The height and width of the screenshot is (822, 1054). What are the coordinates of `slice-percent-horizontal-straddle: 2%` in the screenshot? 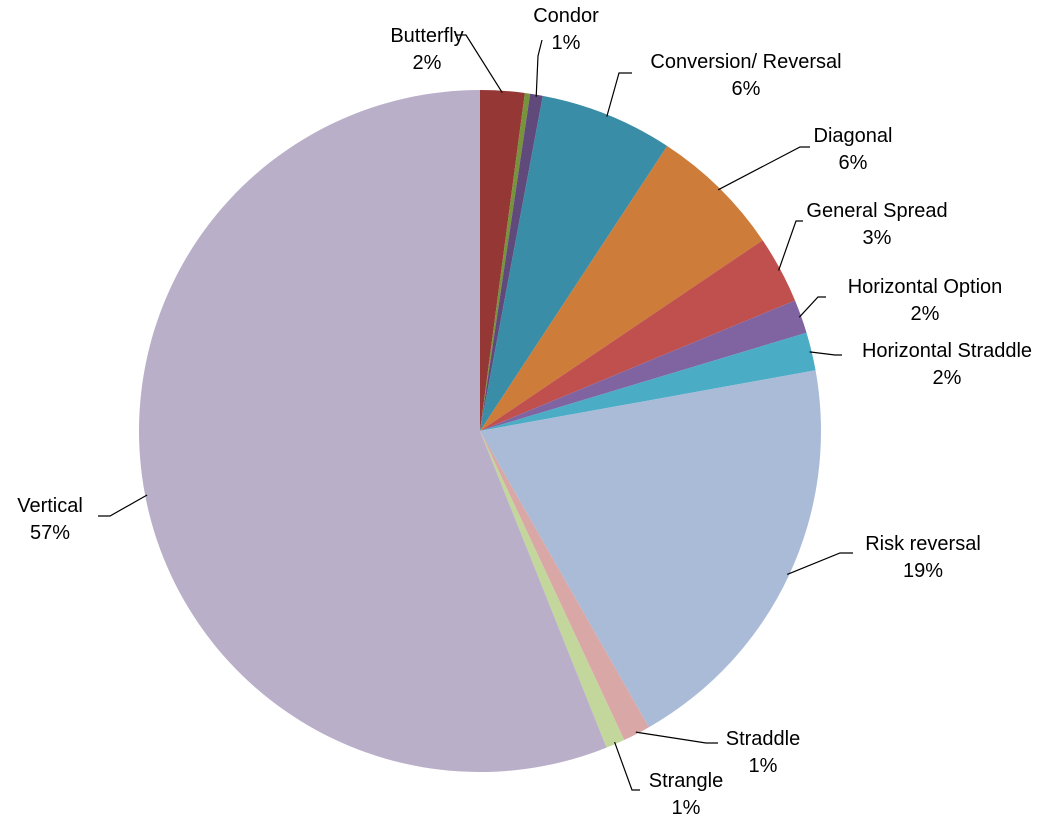 It's located at (947, 378).